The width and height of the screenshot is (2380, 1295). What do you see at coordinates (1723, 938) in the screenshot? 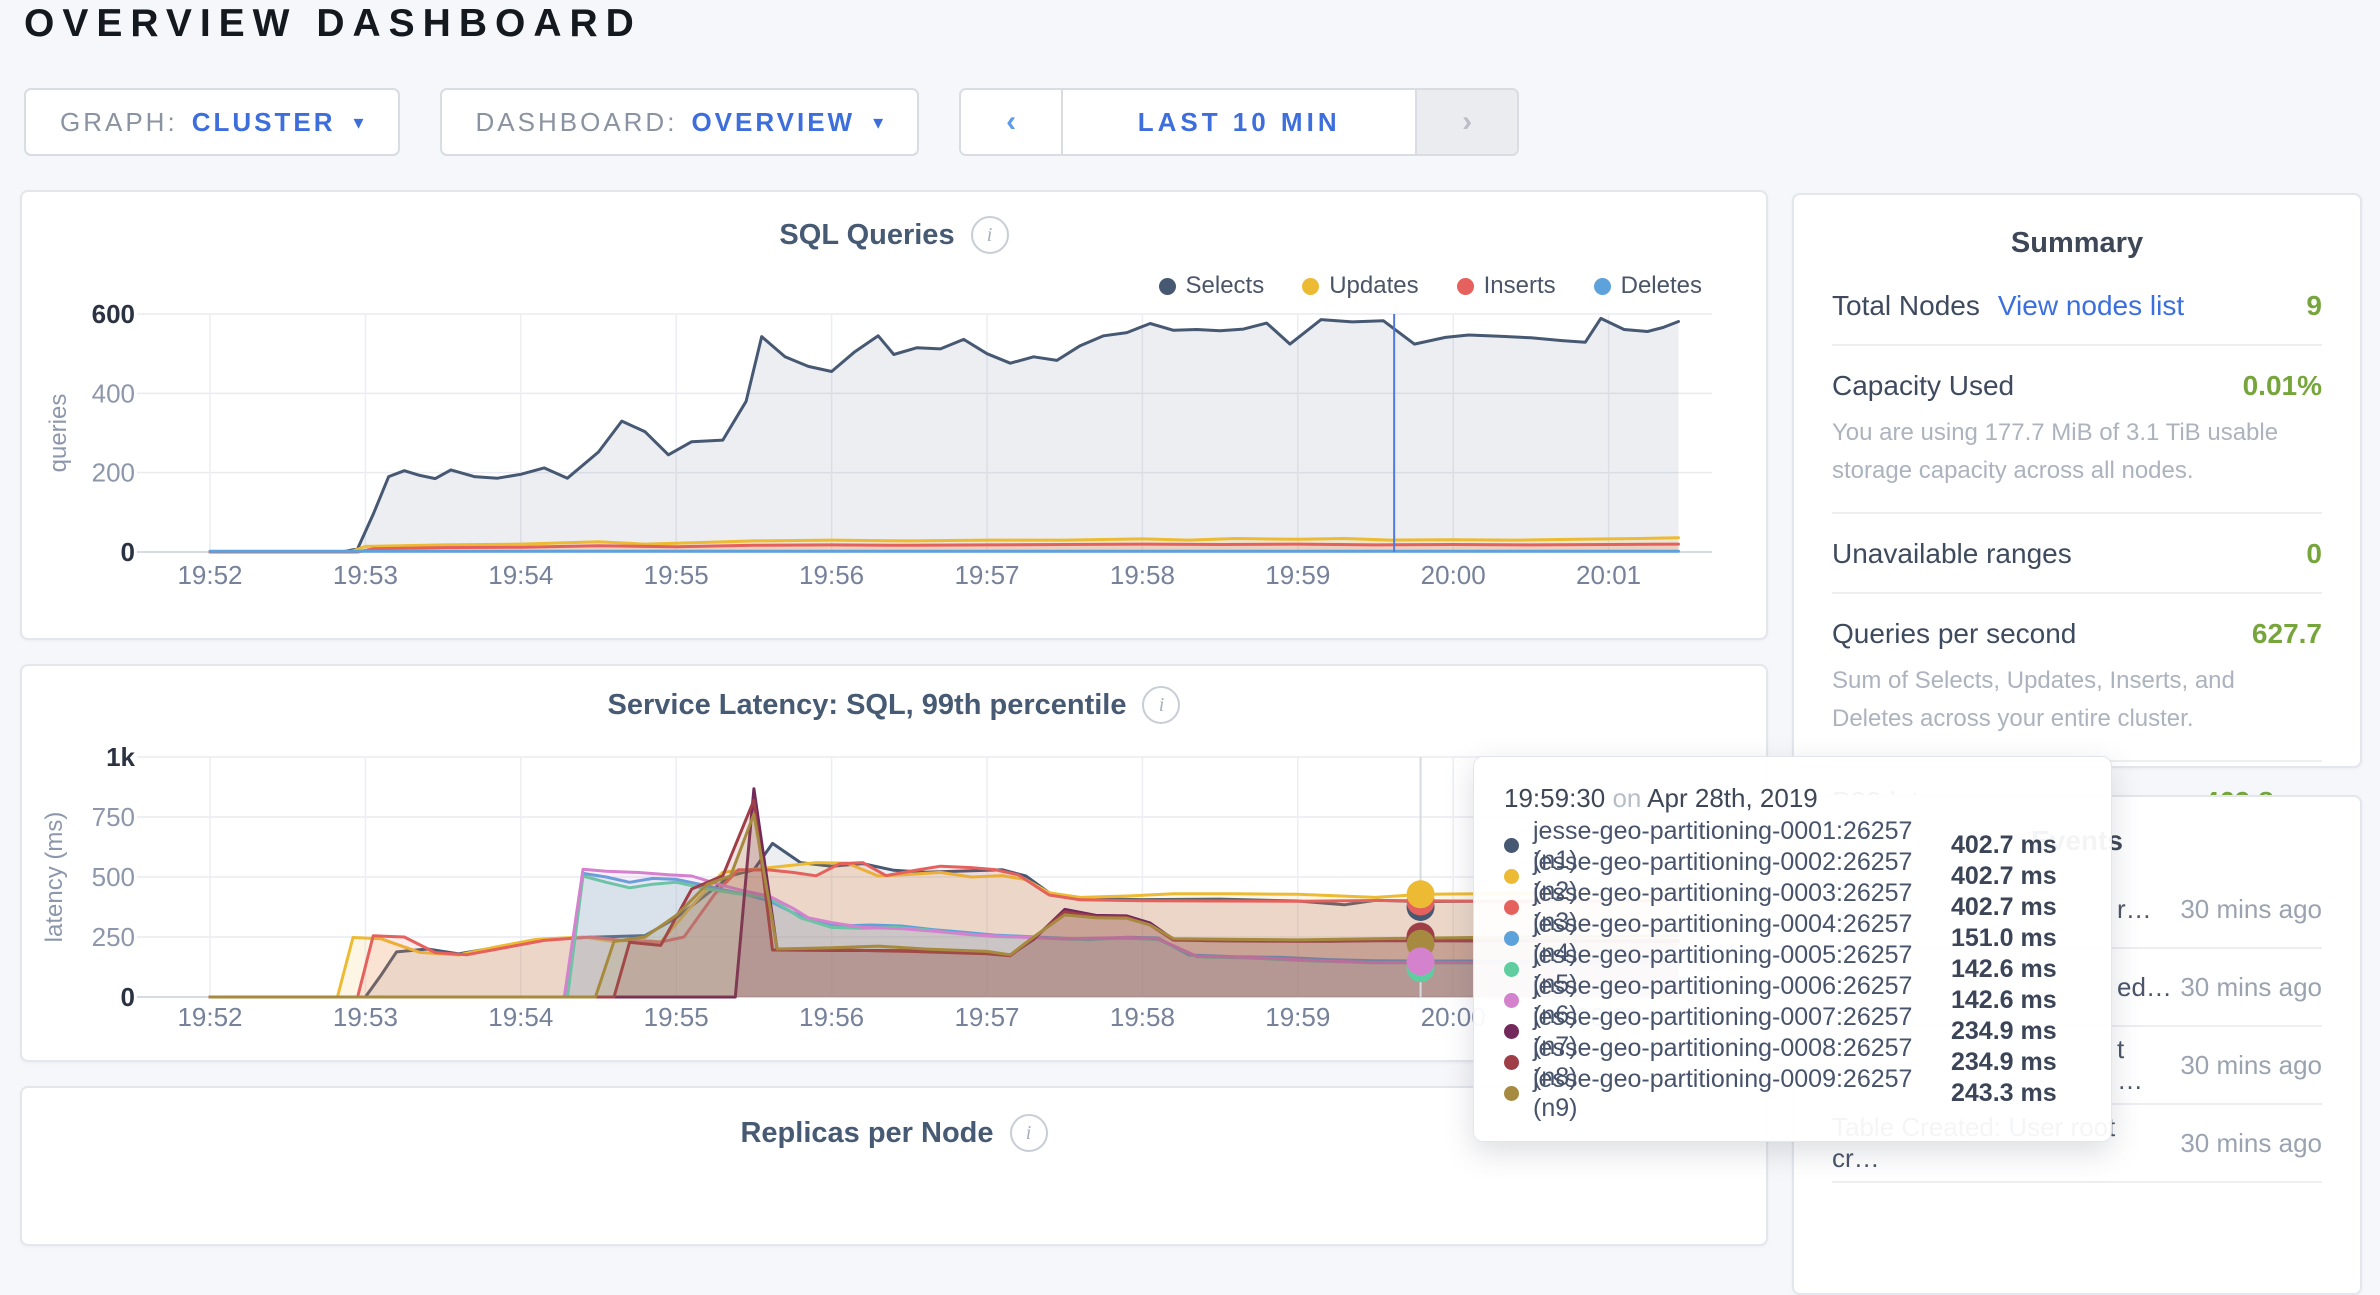
I see `tooltip-node-name: jesse-geo-partitioning-0004:26257 (n4)` at bounding box center [1723, 938].